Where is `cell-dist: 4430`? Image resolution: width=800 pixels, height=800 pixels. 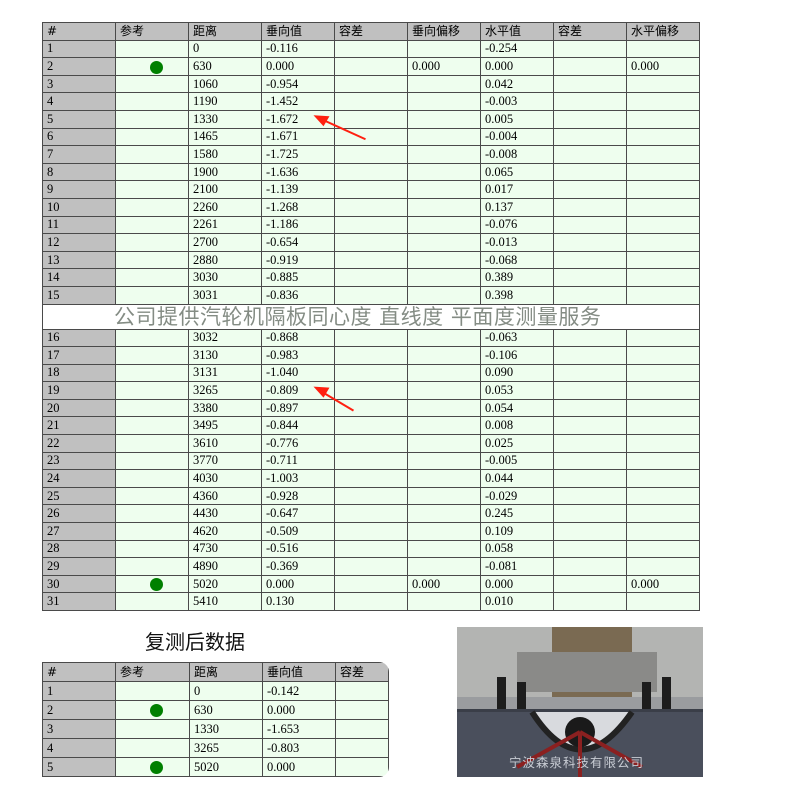 cell-dist: 4430 is located at coordinates (225, 514).